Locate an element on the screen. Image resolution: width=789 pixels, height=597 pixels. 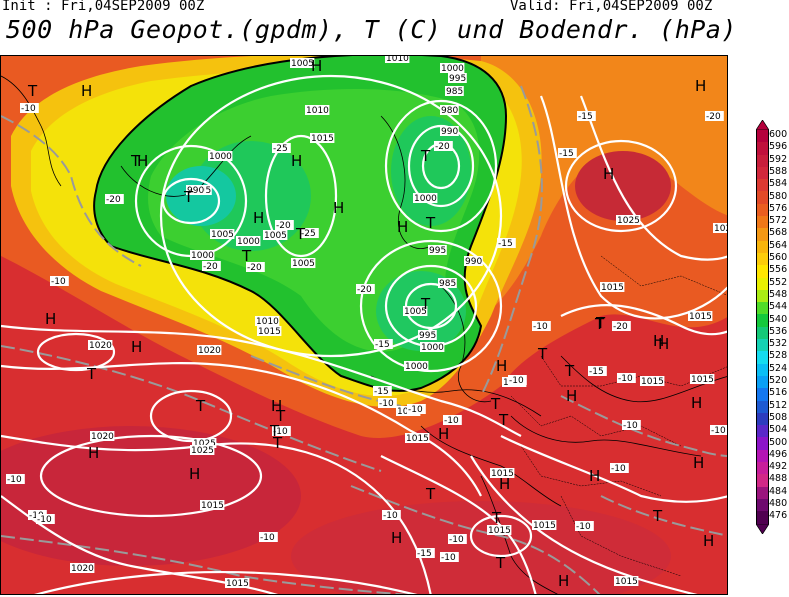
isobar-label: 995 is located at coordinates (437, 251).